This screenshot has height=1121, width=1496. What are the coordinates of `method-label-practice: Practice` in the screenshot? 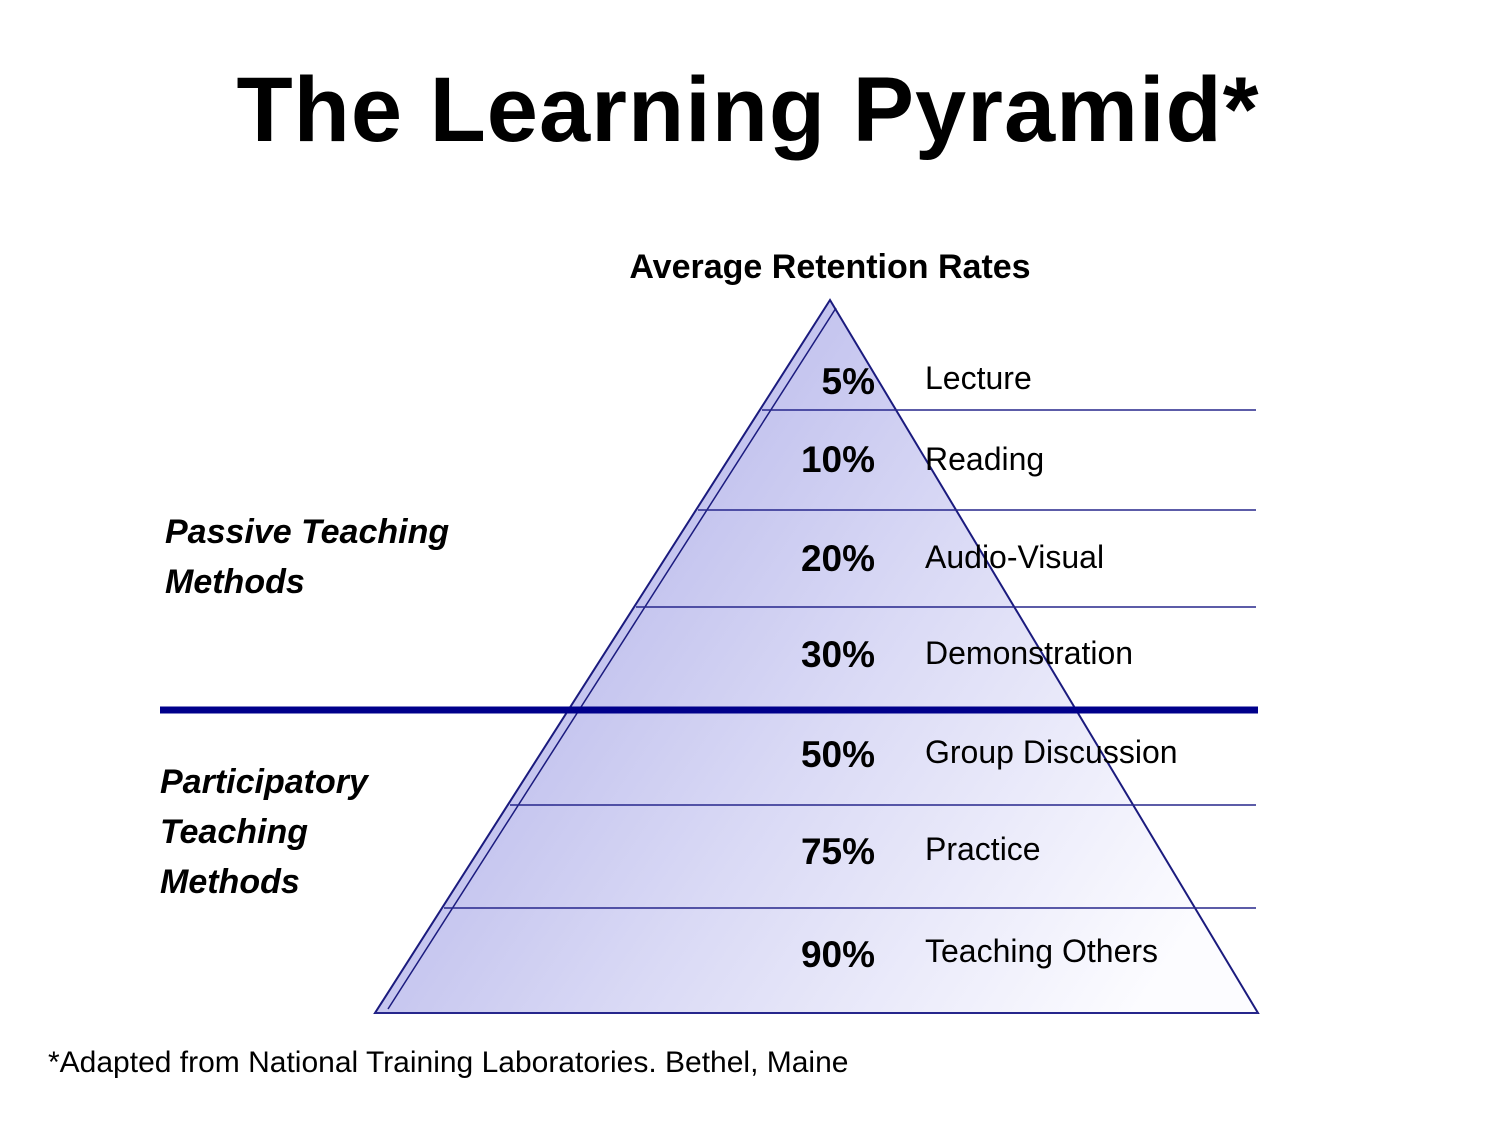 It's located at (983, 849).